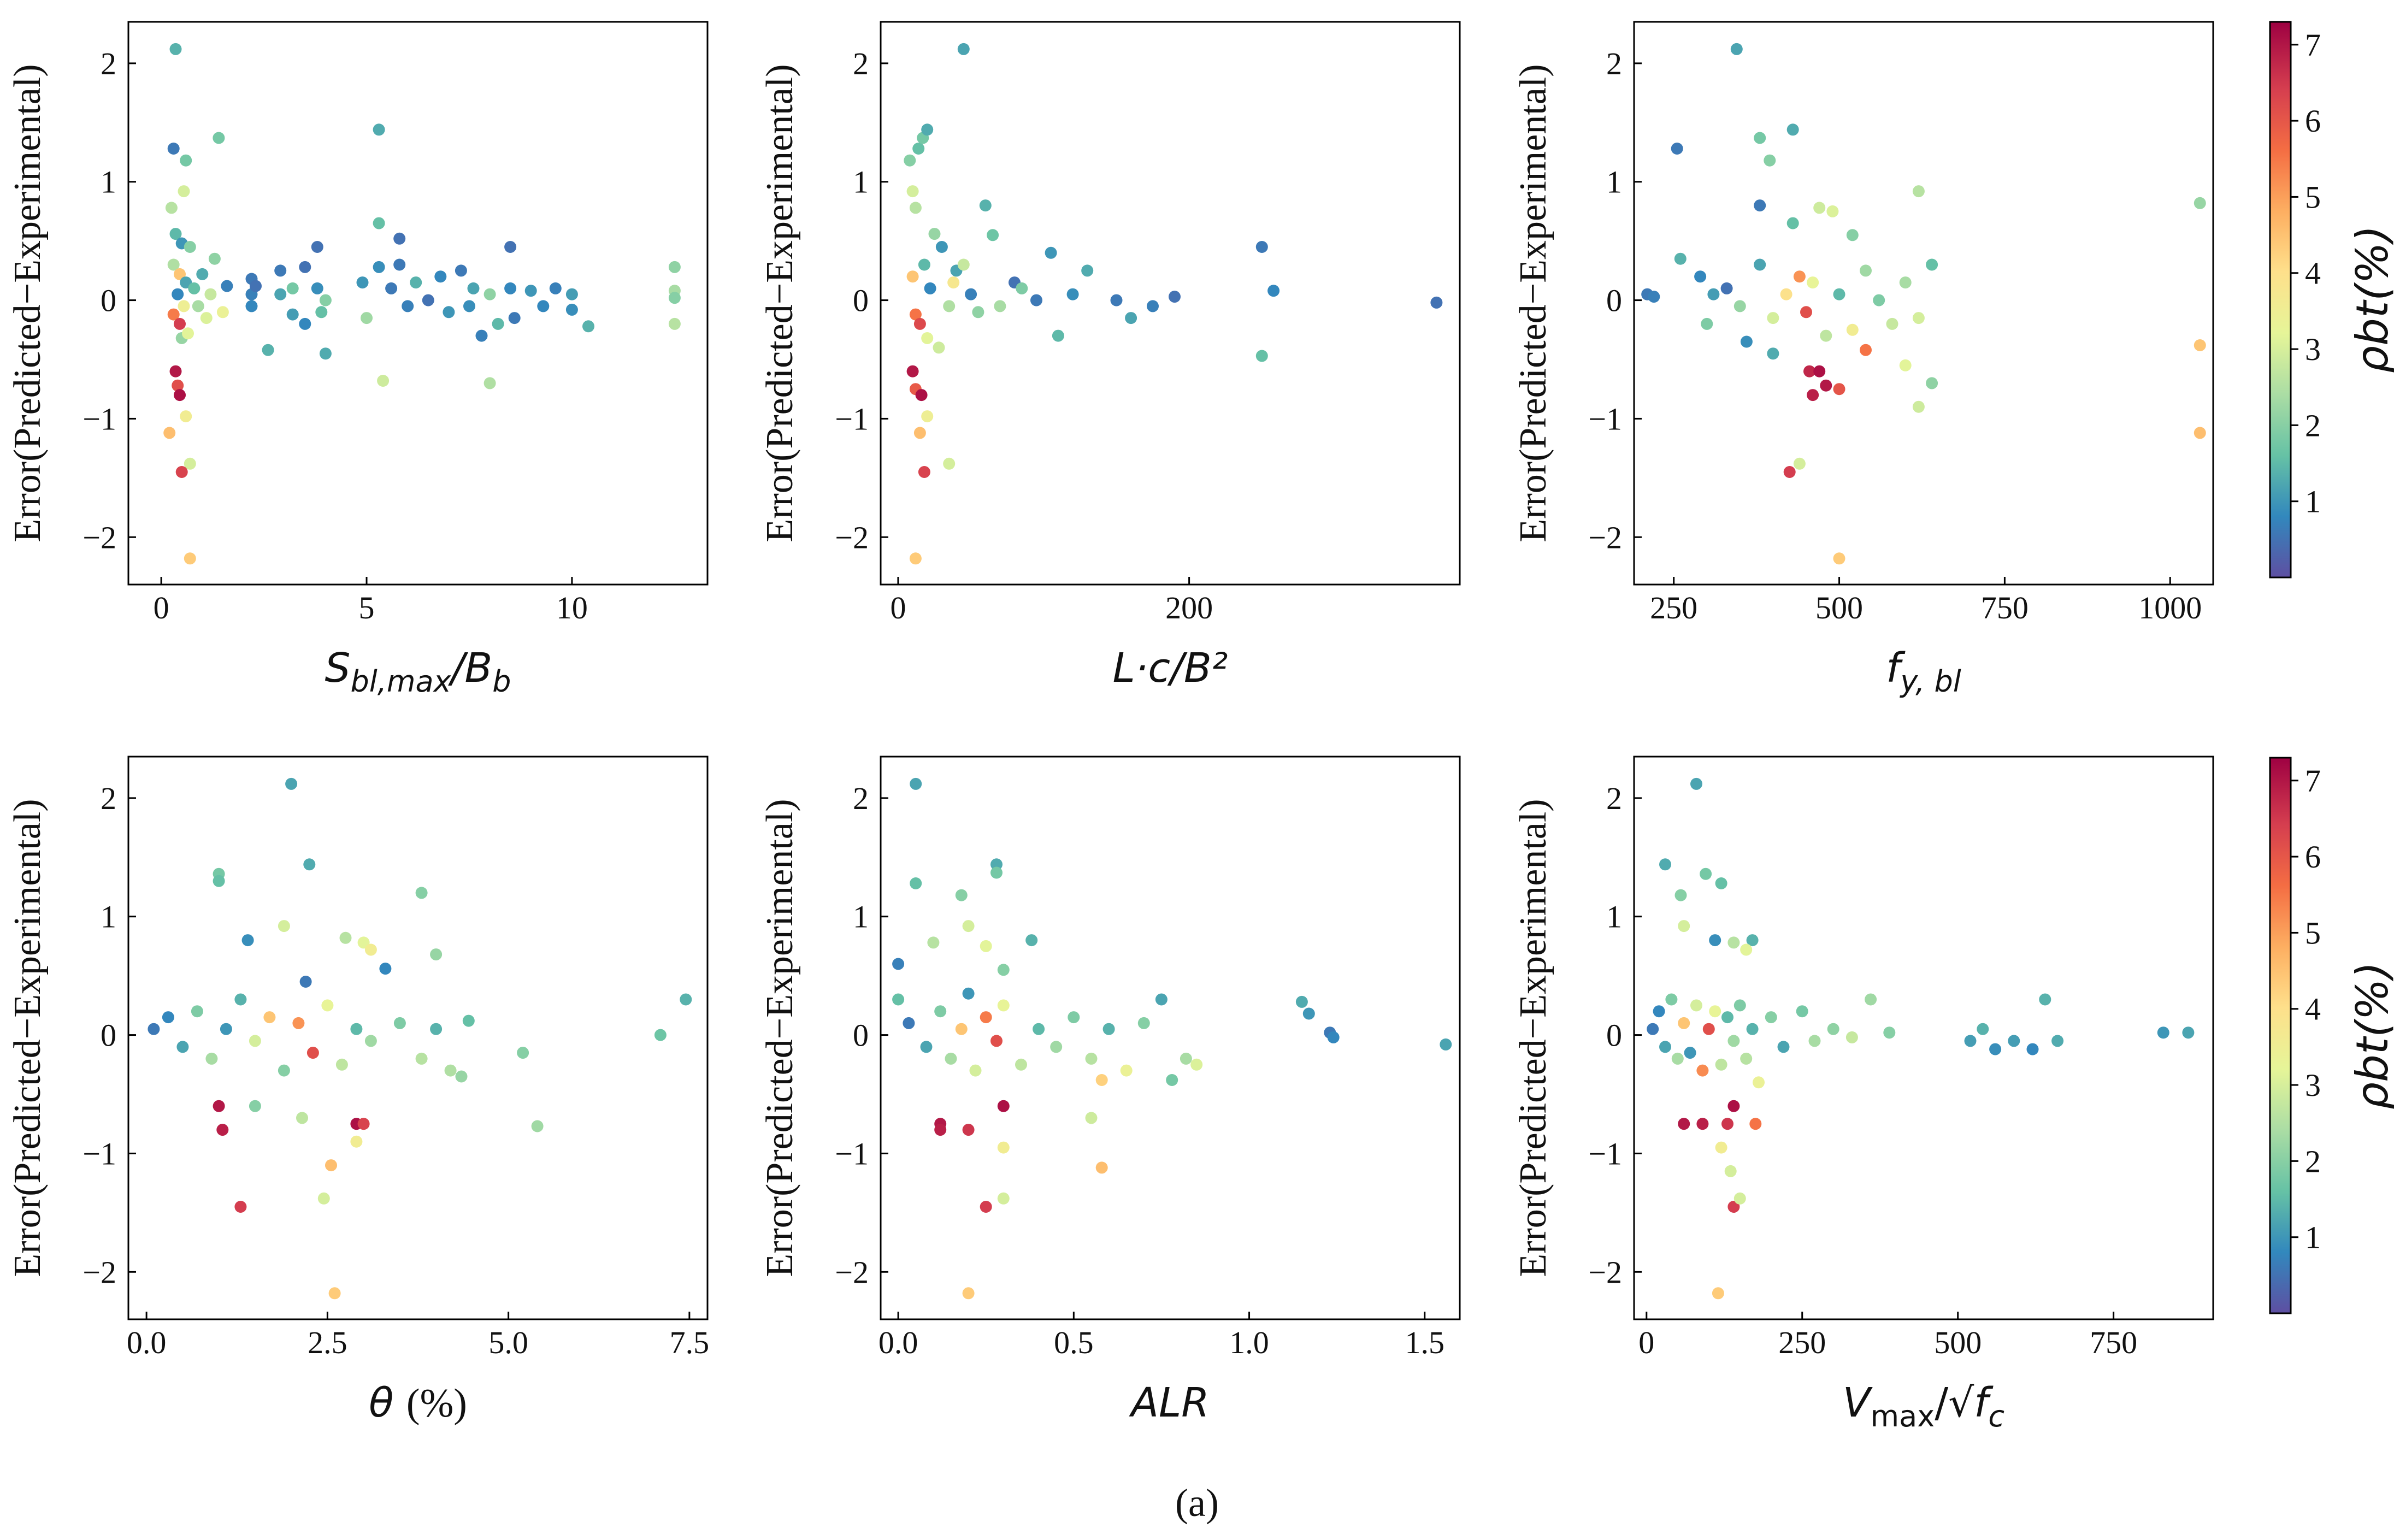 The image size is (2394, 1540). Describe the element at coordinates (2313, 857) in the screenshot. I see `colorbar-tick-label: 6` at that location.